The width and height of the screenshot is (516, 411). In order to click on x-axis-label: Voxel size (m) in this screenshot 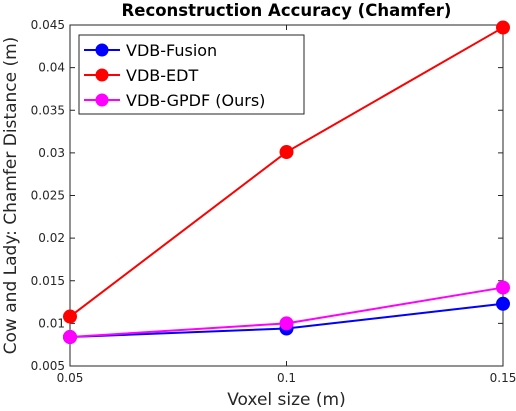, I will do `click(286, 400)`.